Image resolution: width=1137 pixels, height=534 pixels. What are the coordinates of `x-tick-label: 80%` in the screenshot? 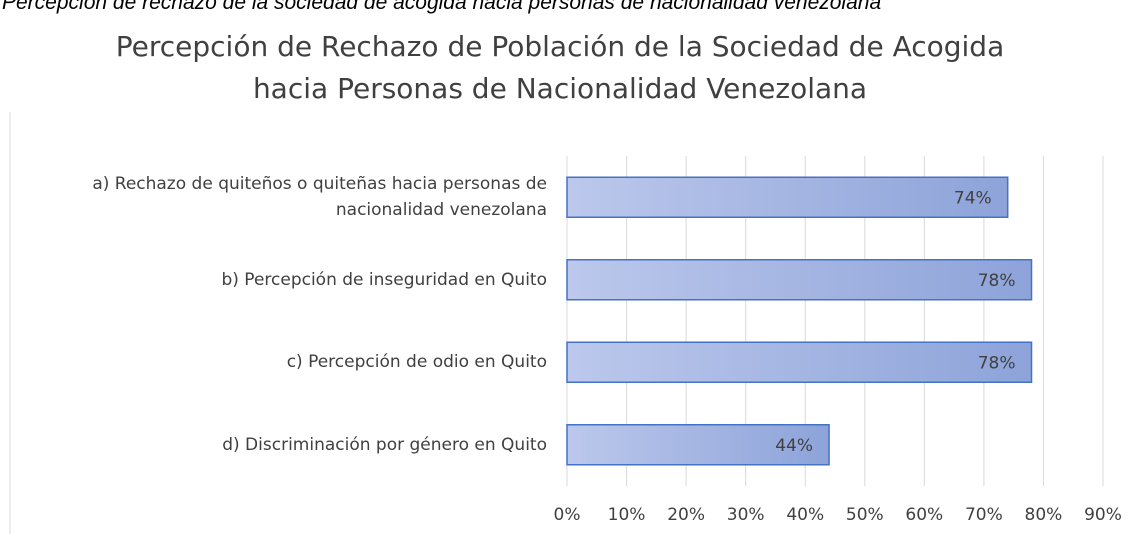 It's located at (1044, 515).